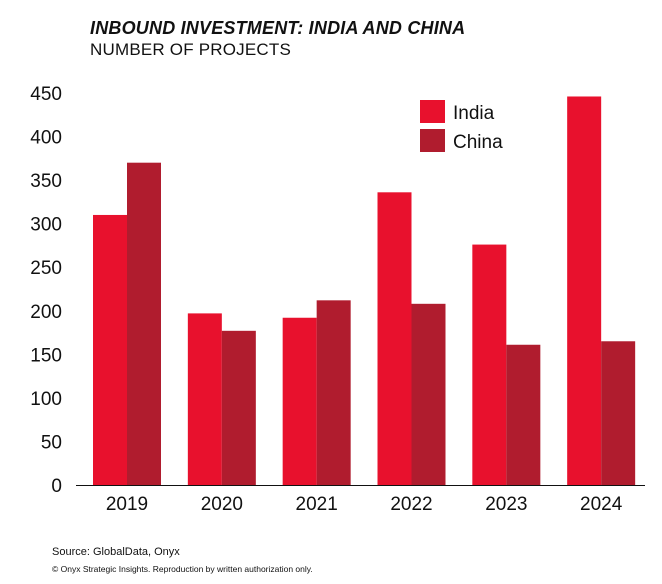  What do you see at coordinates (432, 140) in the screenshot?
I see `legend-swatch-china` at bounding box center [432, 140].